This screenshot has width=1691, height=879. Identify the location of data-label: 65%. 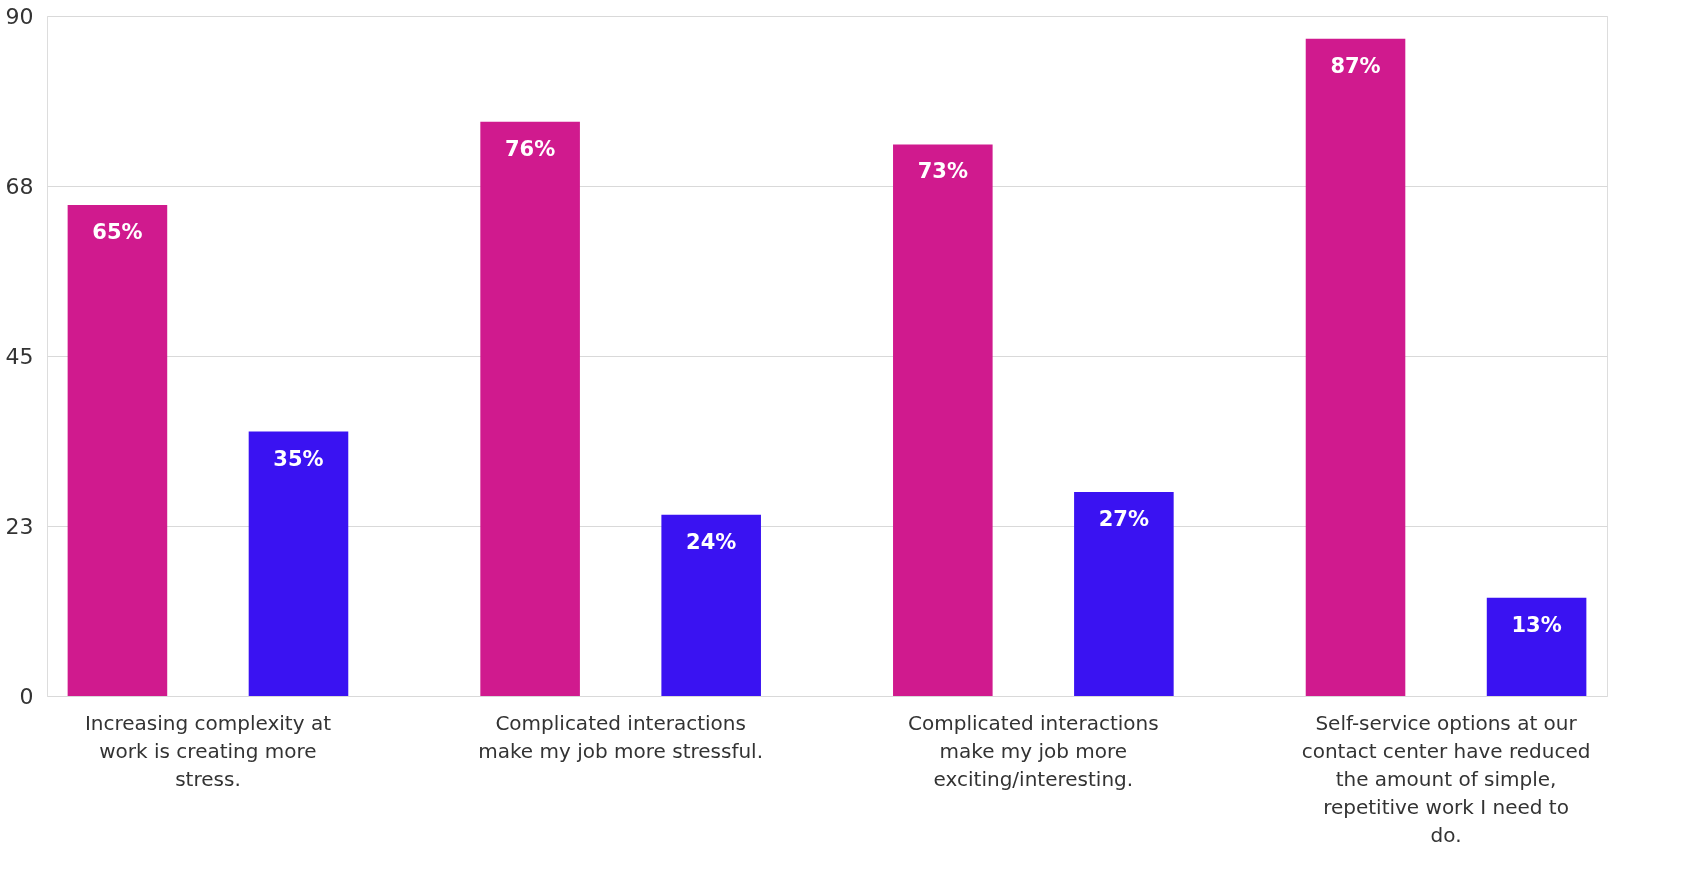
(117, 231).